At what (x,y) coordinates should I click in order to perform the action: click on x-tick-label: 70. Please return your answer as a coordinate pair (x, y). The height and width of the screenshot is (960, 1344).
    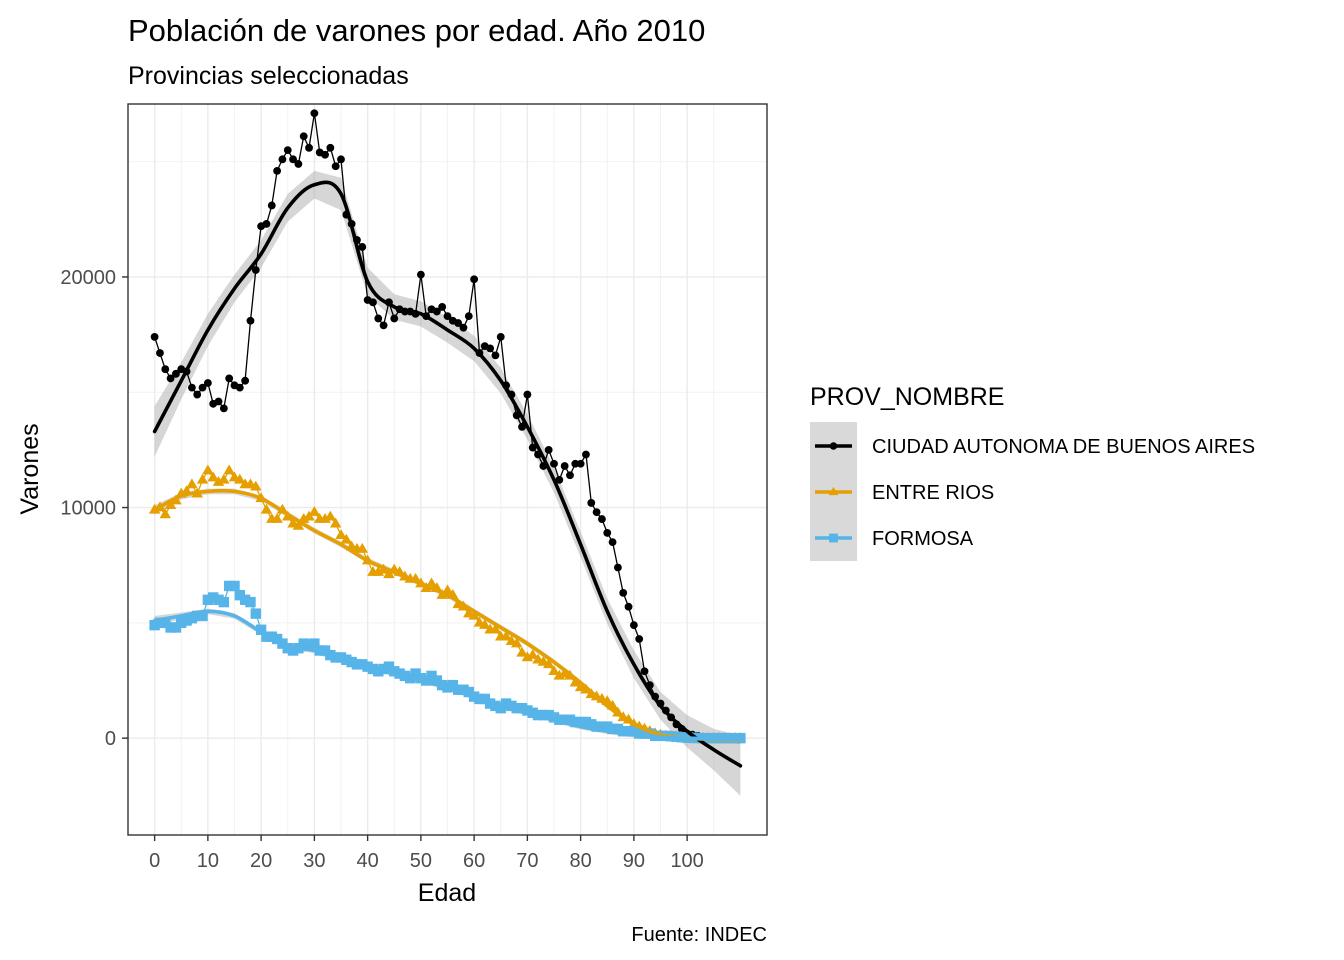
    Looking at the image, I should click on (527, 861).